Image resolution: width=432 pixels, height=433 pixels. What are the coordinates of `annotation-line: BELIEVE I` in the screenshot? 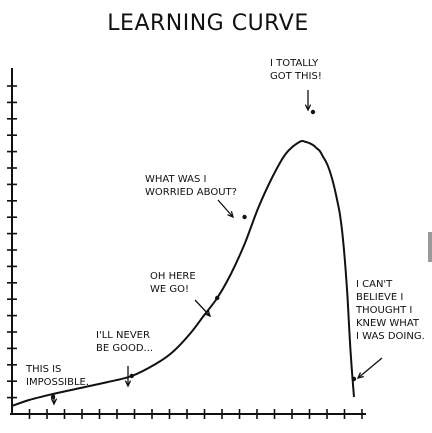 It's located at (379, 297).